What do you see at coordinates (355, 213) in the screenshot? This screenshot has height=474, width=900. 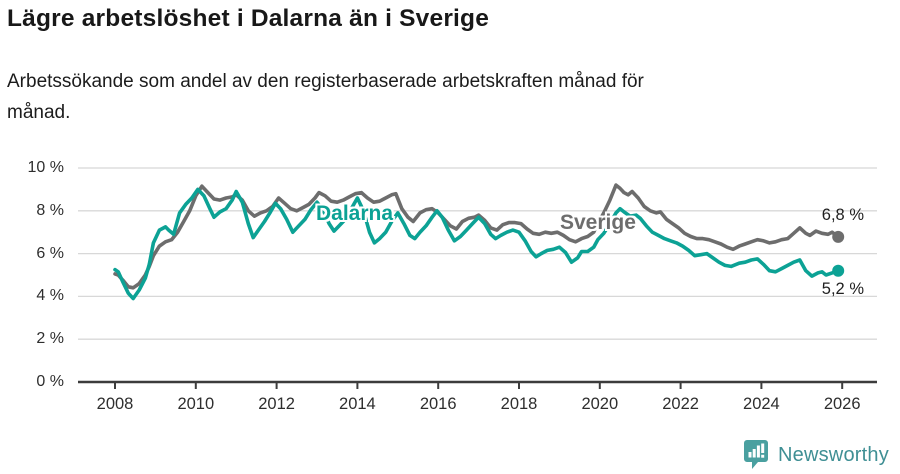 I see `series-label-dalarna: Dalarna` at bounding box center [355, 213].